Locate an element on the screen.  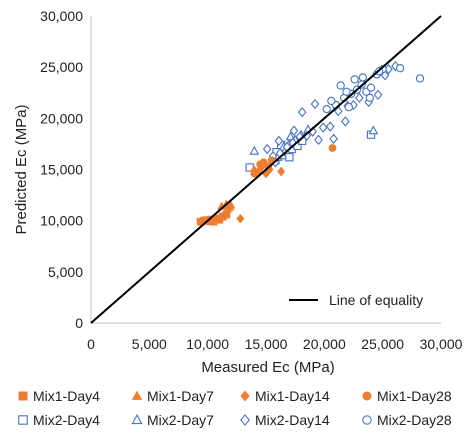
series-mix1-day14 is located at coordinates (261, 193).